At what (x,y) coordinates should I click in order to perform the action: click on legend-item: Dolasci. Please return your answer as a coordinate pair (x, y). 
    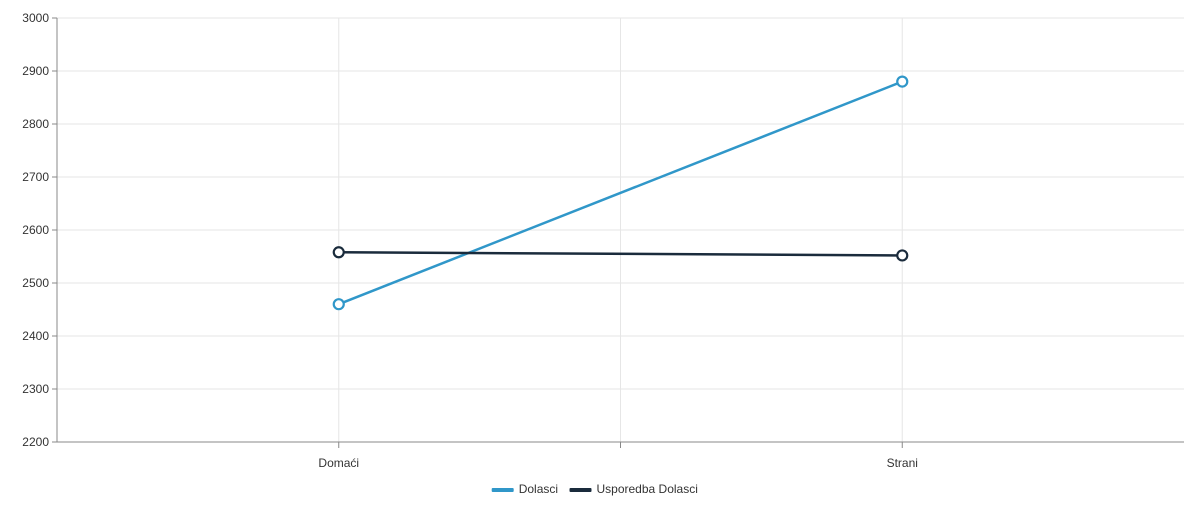
    Looking at the image, I should click on (524, 489).